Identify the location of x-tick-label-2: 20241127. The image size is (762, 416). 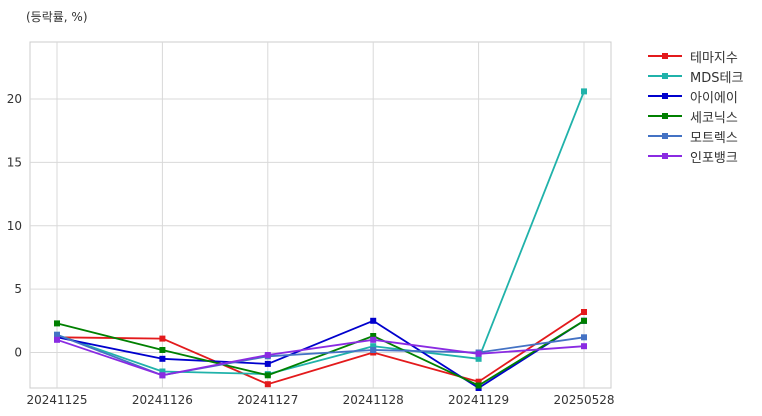
(267, 400).